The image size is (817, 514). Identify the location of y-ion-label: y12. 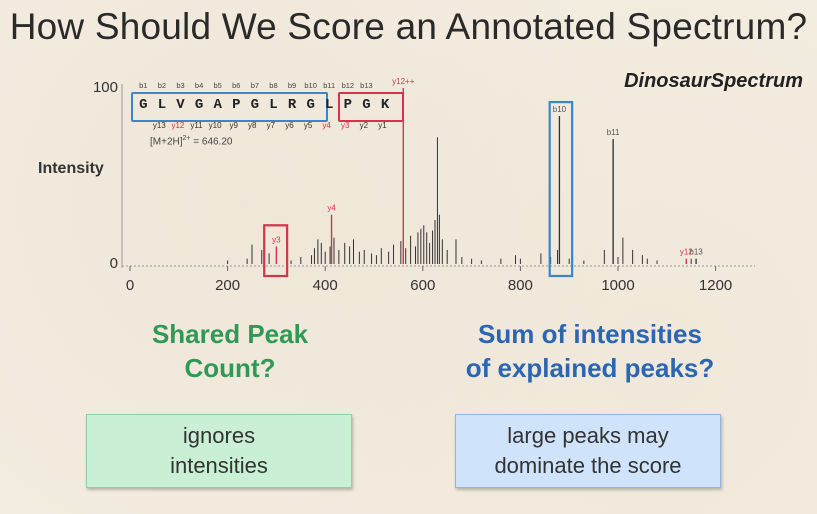
(178, 125).